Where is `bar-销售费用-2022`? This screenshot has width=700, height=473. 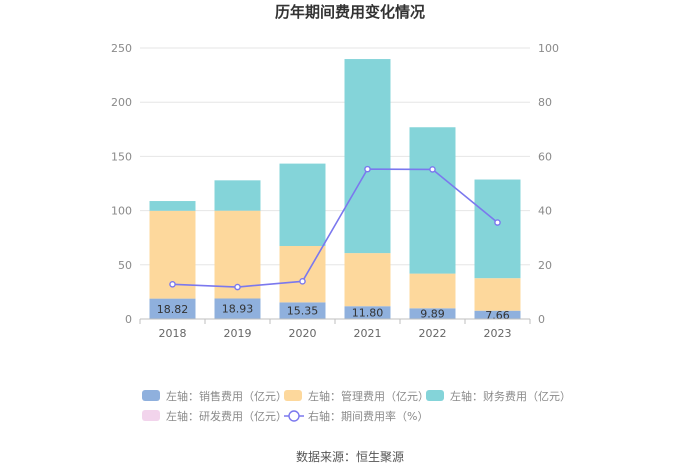 bar-销售费用-2022 is located at coordinates (432, 313).